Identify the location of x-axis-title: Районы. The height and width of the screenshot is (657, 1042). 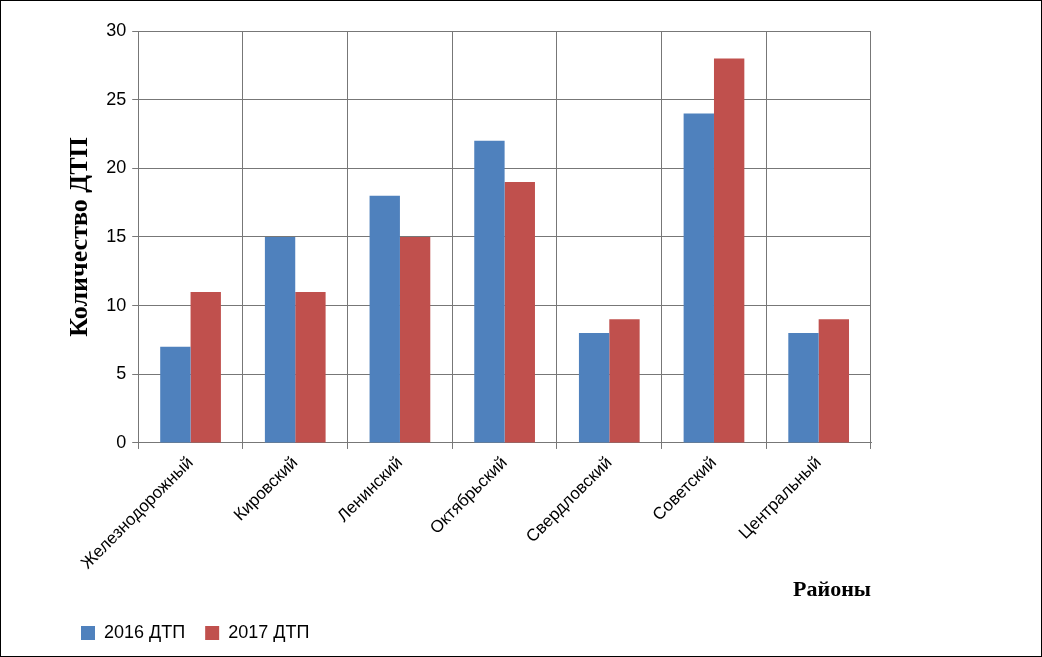
(832, 589).